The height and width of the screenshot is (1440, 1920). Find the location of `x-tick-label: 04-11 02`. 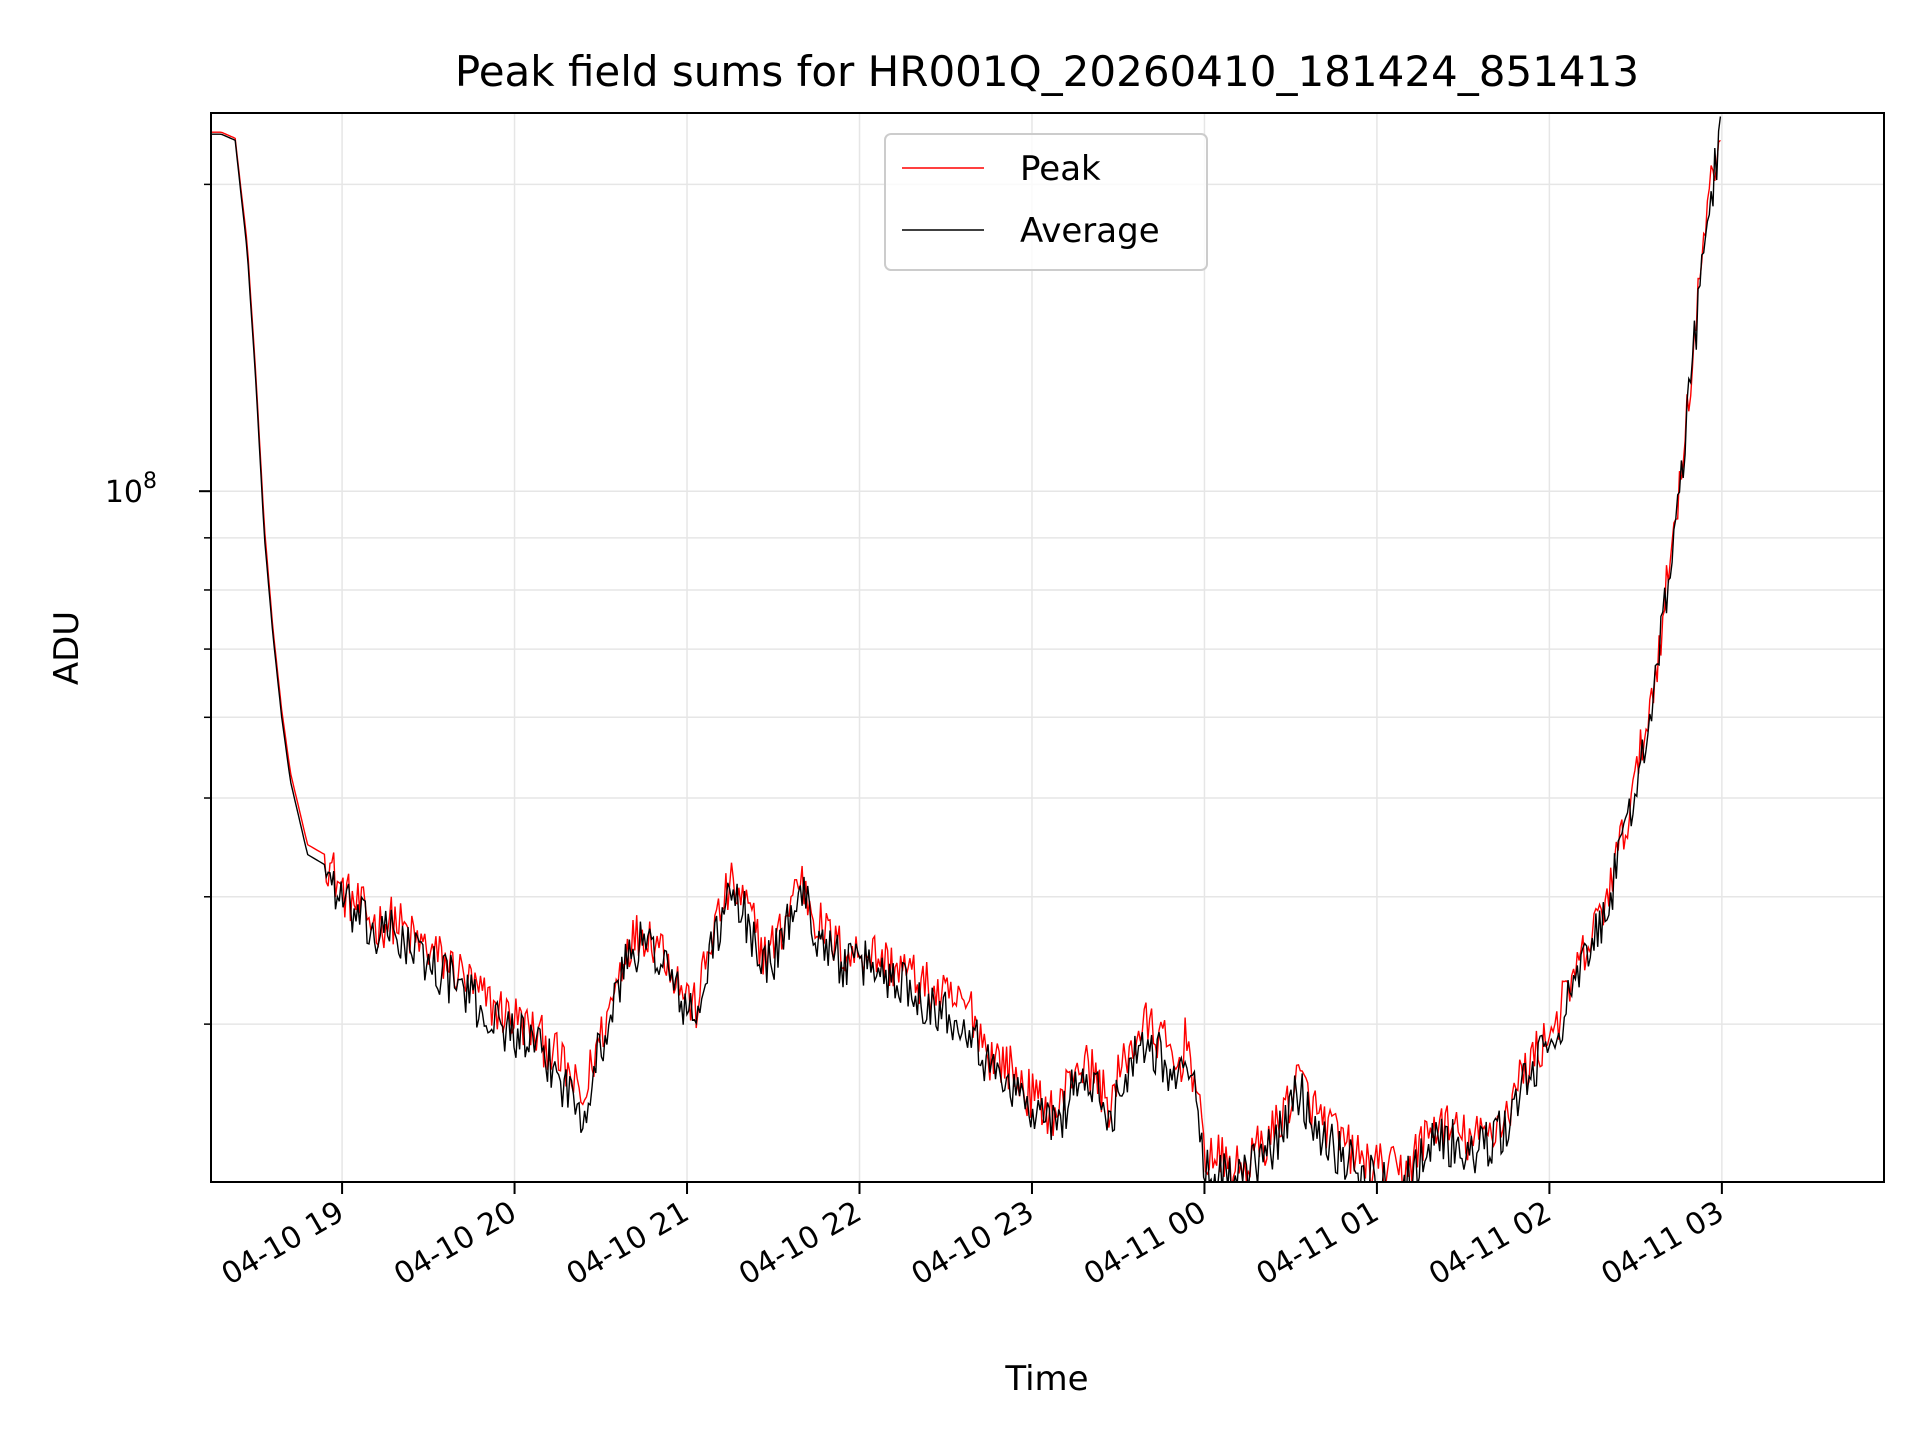

x-tick-label: 04-11 02 is located at coordinates (1490, 1244).